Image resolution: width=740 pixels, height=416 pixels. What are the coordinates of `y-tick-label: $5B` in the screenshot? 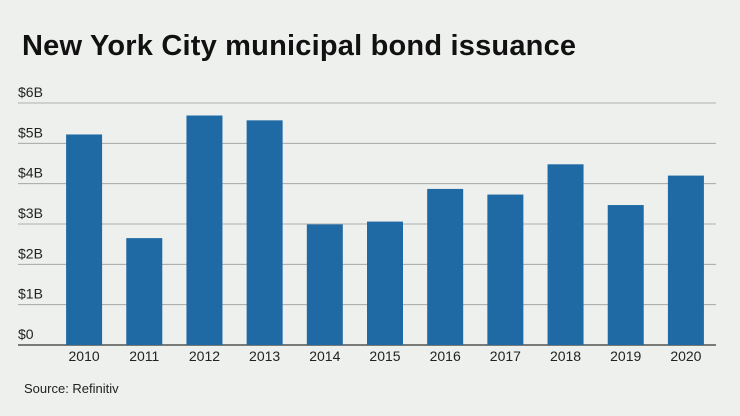 It's located at (30, 132).